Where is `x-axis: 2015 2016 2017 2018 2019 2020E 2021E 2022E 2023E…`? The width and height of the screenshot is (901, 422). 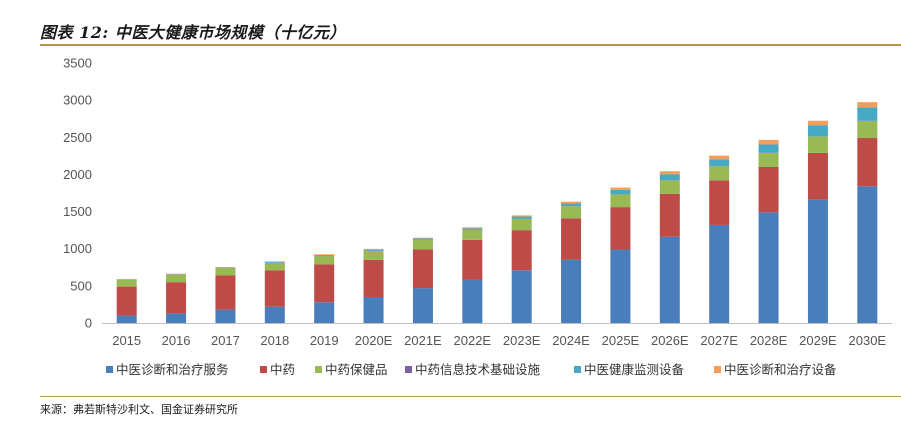
x-axis: 2015 2016 2017 2018 2019 2020E 2021E 2022E 2023E… is located at coordinates (497, 335).